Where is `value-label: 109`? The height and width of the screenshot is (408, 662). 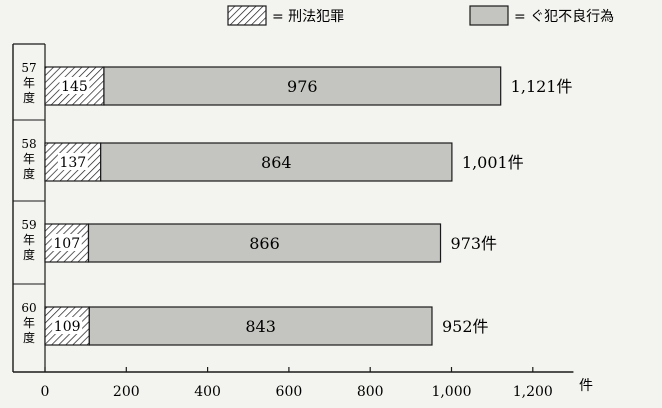
value-label: 109 is located at coordinates (67, 327).